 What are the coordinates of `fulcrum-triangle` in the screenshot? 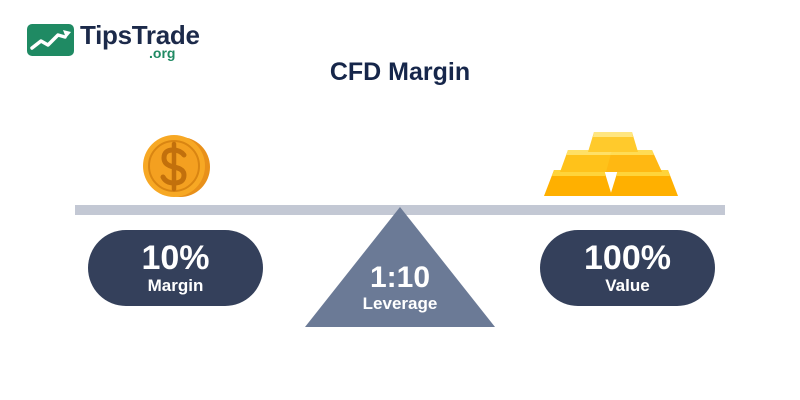 It's located at (400, 267).